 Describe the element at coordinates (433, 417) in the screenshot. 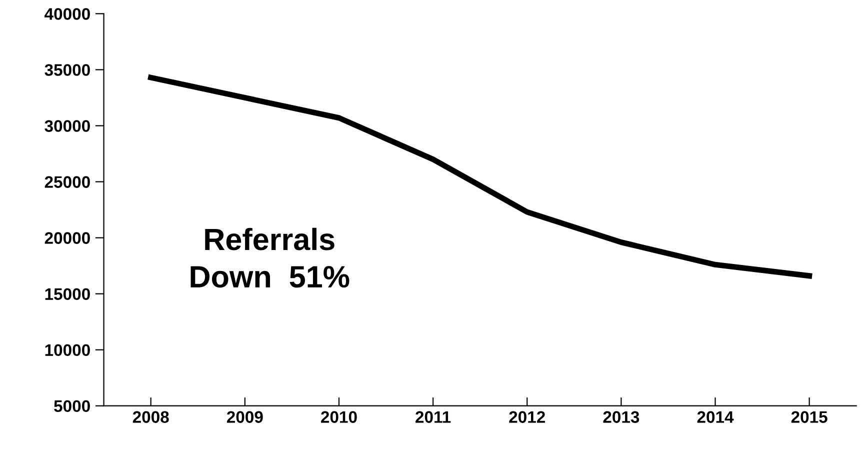

I see `x-tick-label: 2011` at that location.